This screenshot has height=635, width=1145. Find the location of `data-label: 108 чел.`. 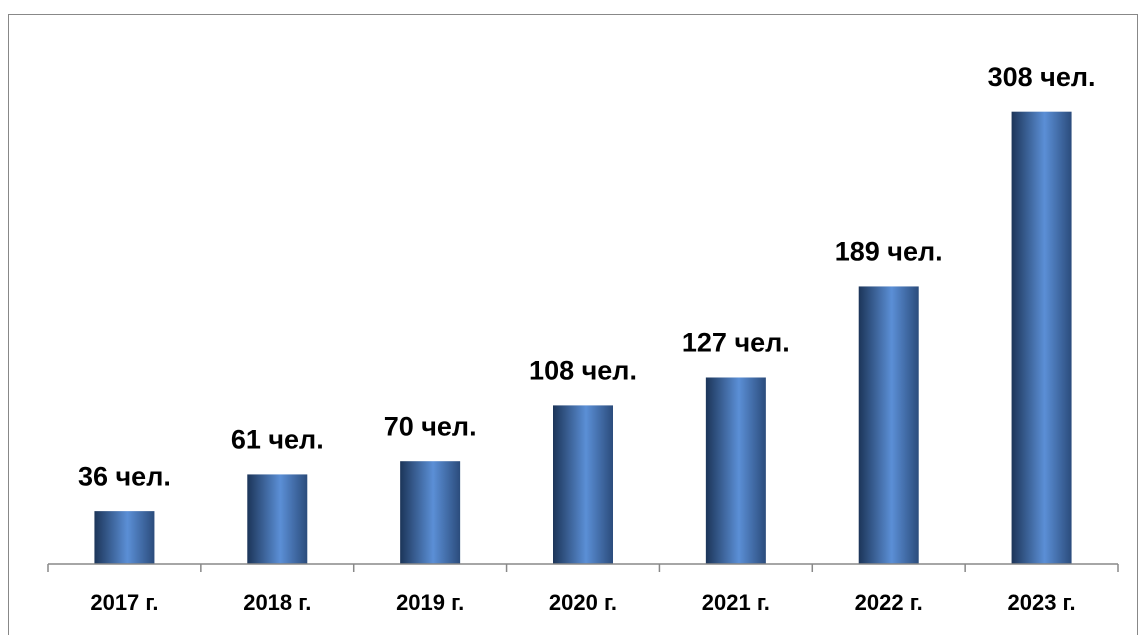

data-label: 108 чел. is located at coordinates (583, 371).